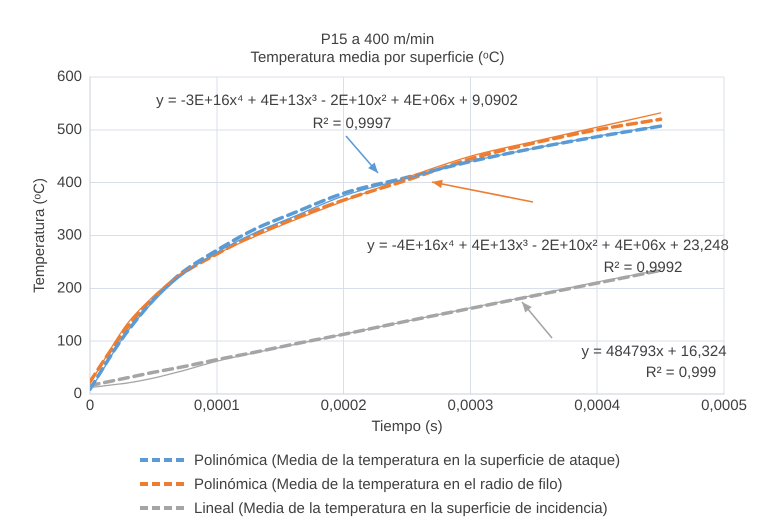 This screenshot has width=774, height=532. I want to click on annotation: y = -3E+16x⁴ + 4E+13x³ - 2E+10x² + 4E+06x + 9,0902 R² = 0,9997, so click(337, 112).